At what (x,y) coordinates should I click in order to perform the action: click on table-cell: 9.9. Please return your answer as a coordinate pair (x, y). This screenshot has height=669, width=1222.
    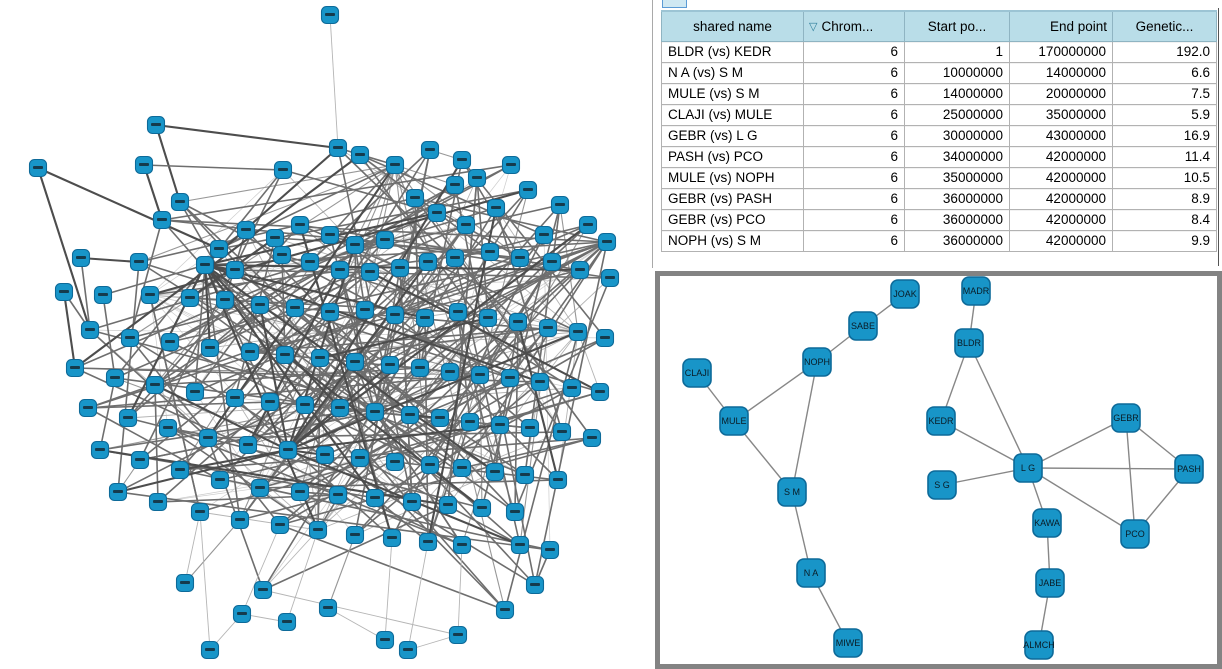
    Looking at the image, I should click on (1164, 240).